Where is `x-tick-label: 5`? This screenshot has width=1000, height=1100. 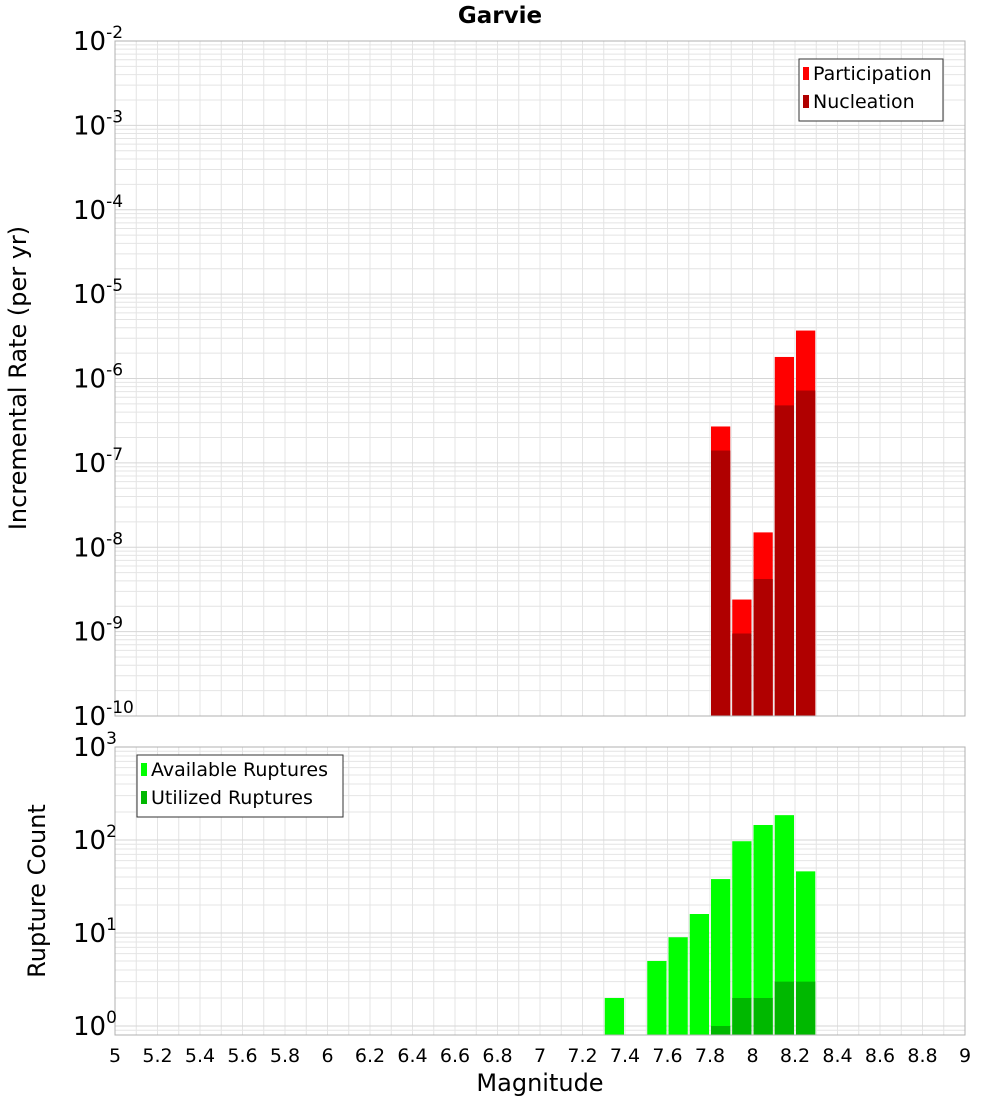
x-tick-label: 5 is located at coordinates (115, 1056).